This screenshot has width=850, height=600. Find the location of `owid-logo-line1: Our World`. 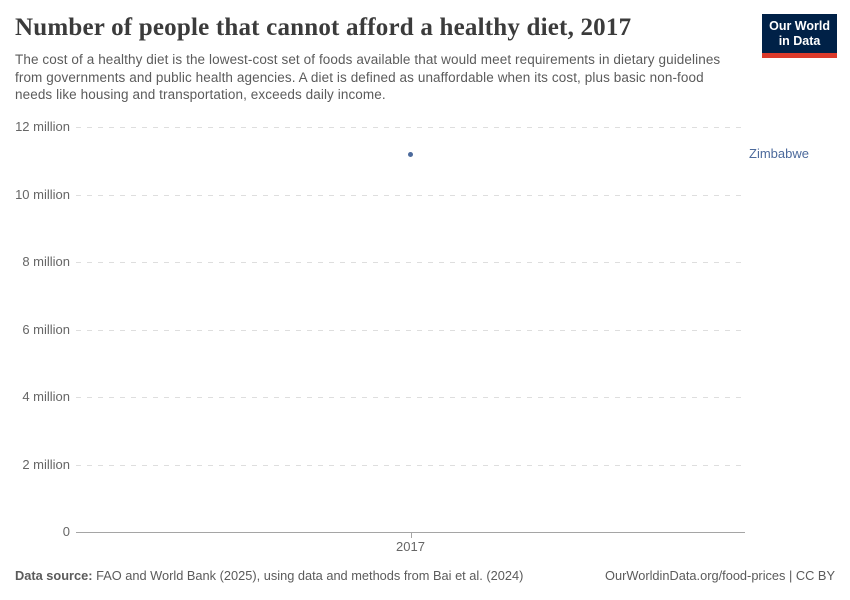

owid-logo-line1: Our World is located at coordinates (799, 26).